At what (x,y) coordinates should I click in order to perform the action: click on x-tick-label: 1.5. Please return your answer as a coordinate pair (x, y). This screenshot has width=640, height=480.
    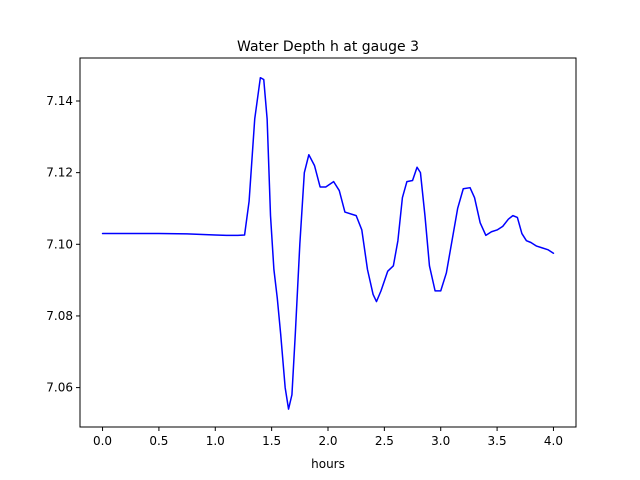
    Looking at the image, I should click on (271, 441).